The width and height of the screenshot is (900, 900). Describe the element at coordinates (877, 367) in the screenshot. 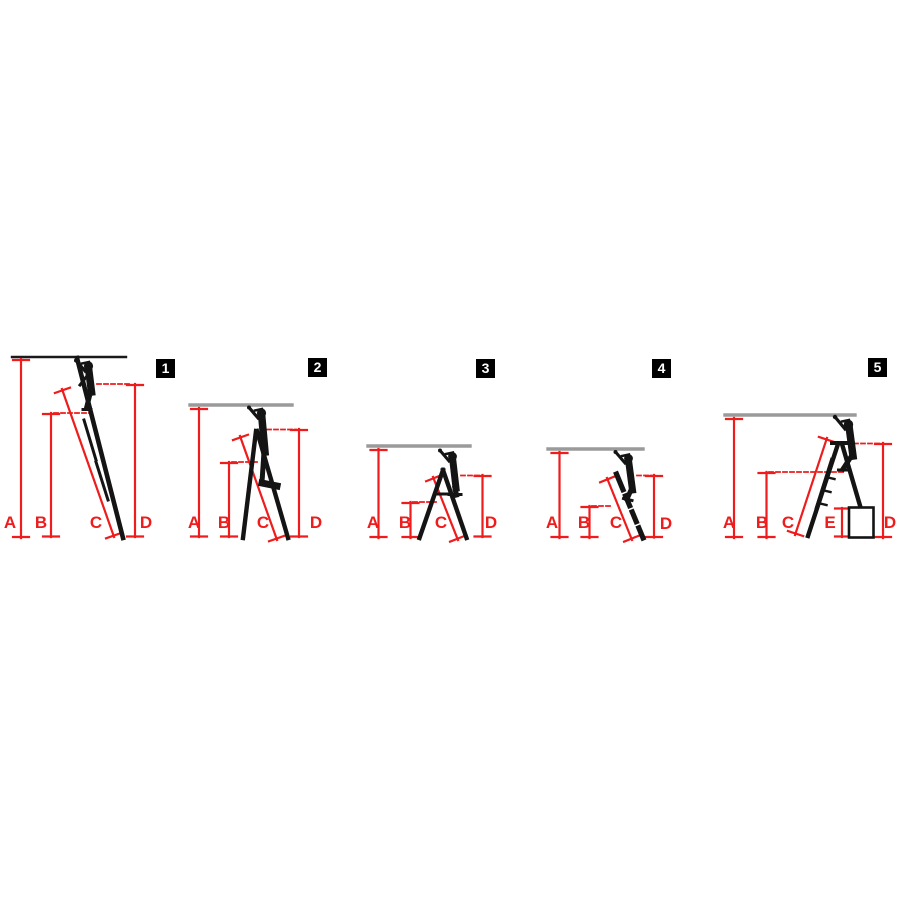

I see `diagram-5-badge: 5` at that location.